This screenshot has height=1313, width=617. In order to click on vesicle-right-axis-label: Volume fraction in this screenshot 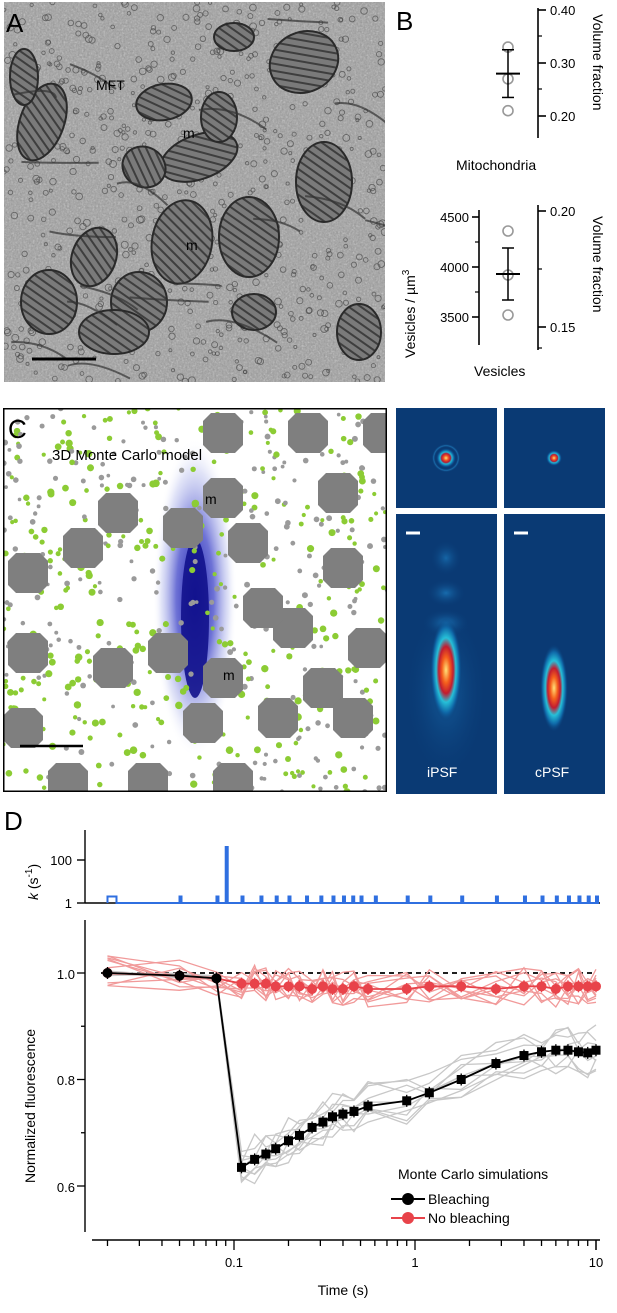, I will do `click(598, 264)`.